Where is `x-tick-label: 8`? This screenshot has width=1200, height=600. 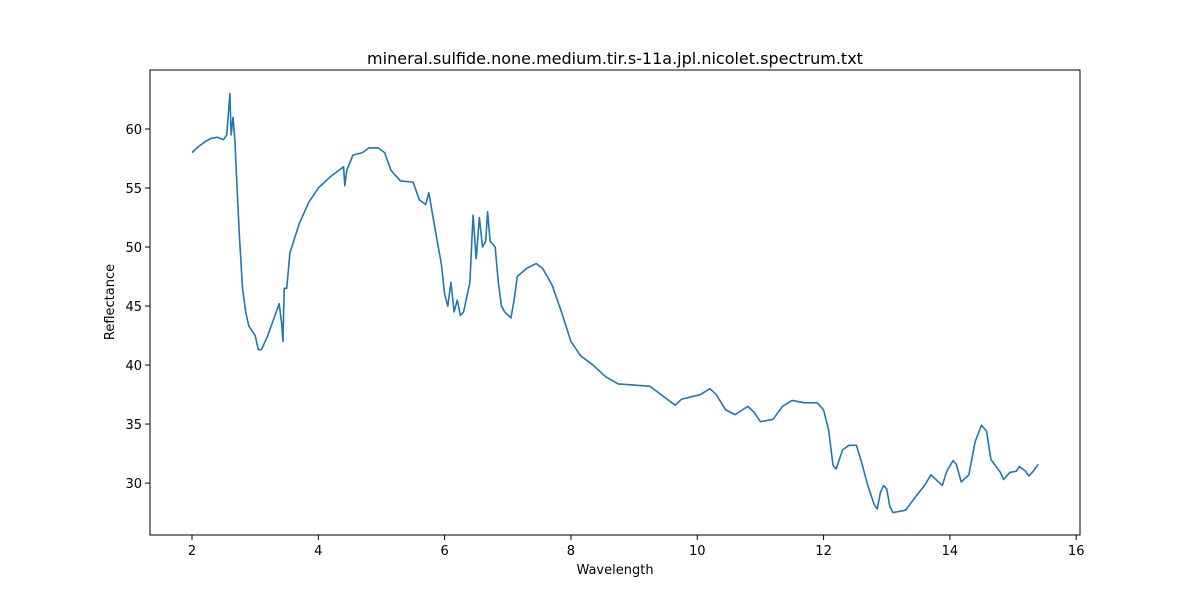 x-tick-label: 8 is located at coordinates (571, 551).